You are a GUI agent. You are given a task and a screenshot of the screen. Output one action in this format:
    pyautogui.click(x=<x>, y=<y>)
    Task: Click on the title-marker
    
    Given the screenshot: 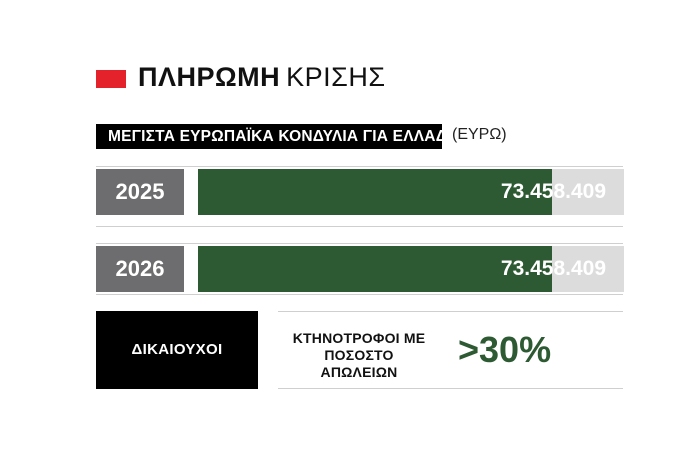 What is the action you would take?
    pyautogui.click(x=111, y=79)
    